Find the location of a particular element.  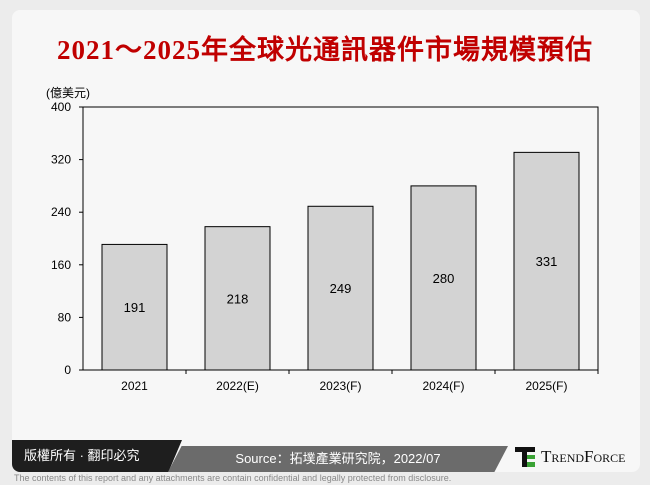

y-tick-label: 80 is located at coordinates (65, 317).